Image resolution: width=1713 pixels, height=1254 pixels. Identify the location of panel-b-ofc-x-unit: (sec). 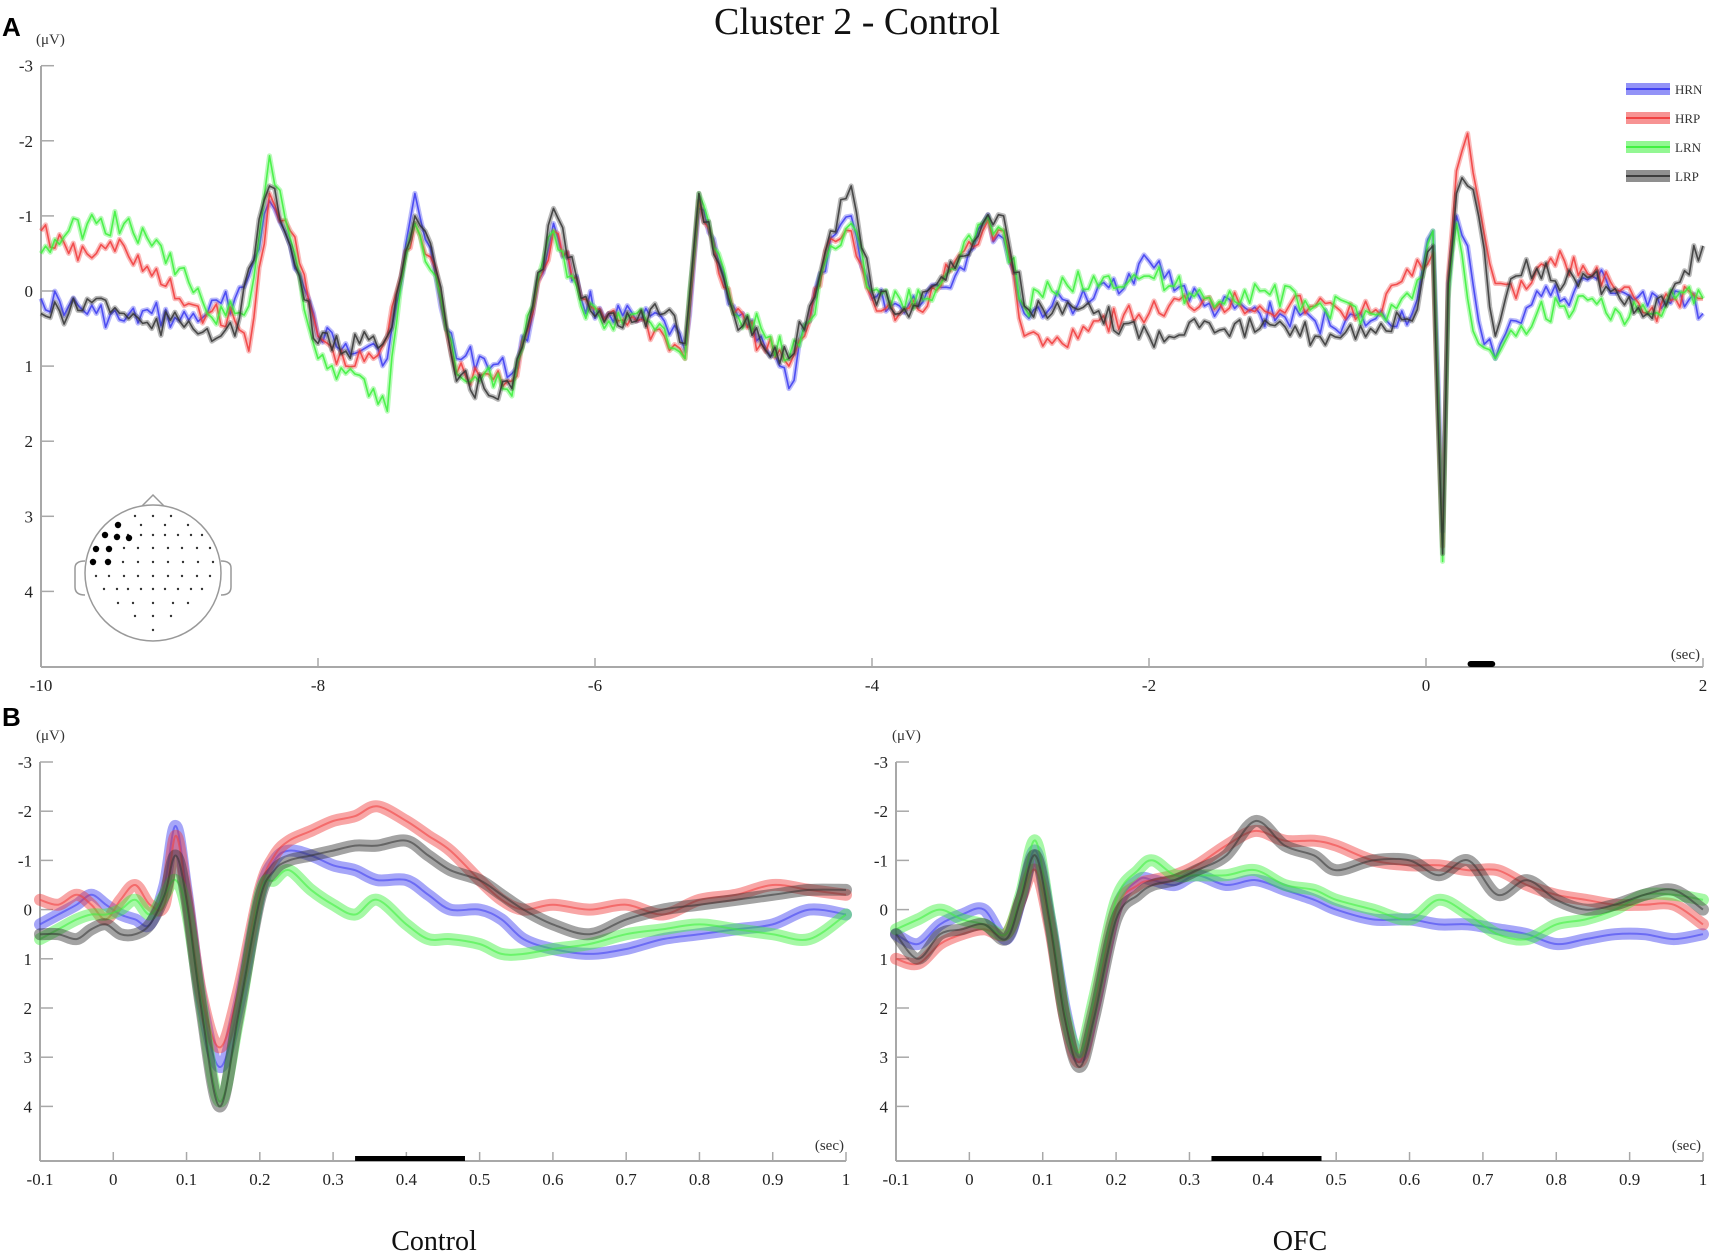
(1686, 1146).